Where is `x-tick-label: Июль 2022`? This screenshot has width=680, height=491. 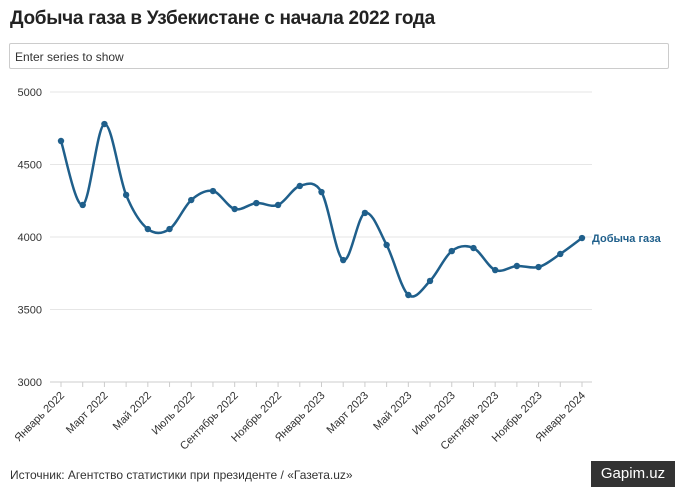
x-tick-label: Июль 2022 is located at coordinates (174, 414).